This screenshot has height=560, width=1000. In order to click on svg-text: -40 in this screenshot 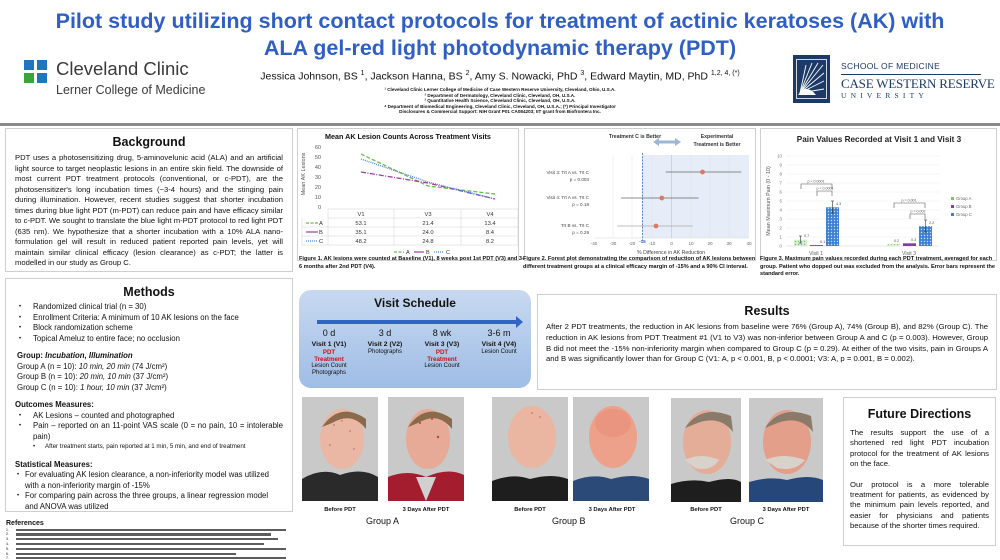, I will do `click(594, 243)`.